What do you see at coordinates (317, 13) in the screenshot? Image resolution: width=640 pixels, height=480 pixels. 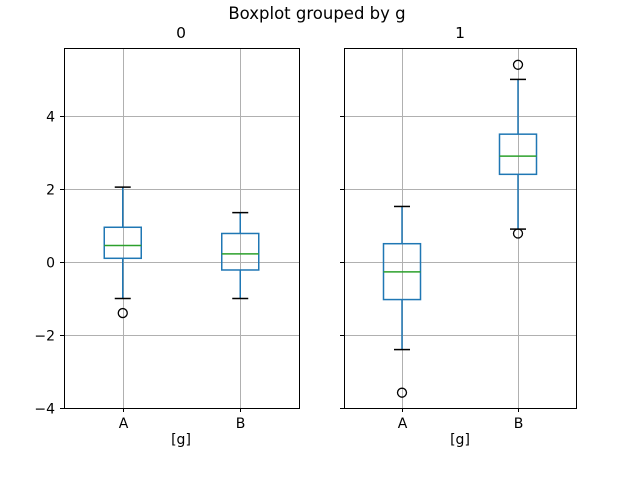 I see `figure-title: Boxplot grouped by g` at bounding box center [317, 13].